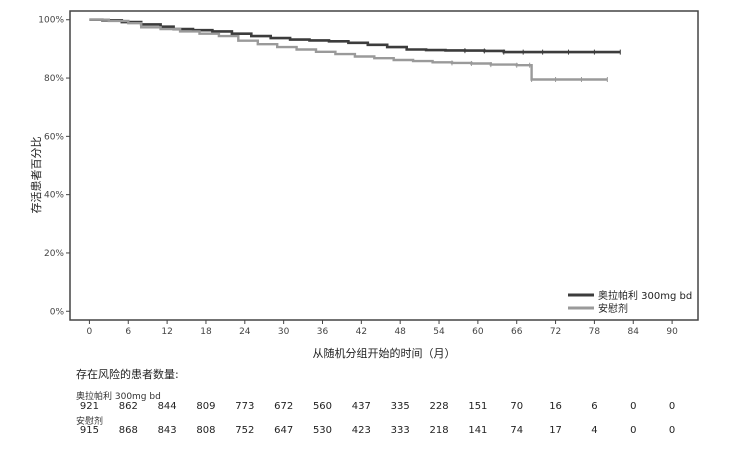 Image resolution: width=729 pixels, height=451 pixels. What do you see at coordinates (284, 406) in the screenshot?
I see `risk-count: 672` at bounding box center [284, 406].